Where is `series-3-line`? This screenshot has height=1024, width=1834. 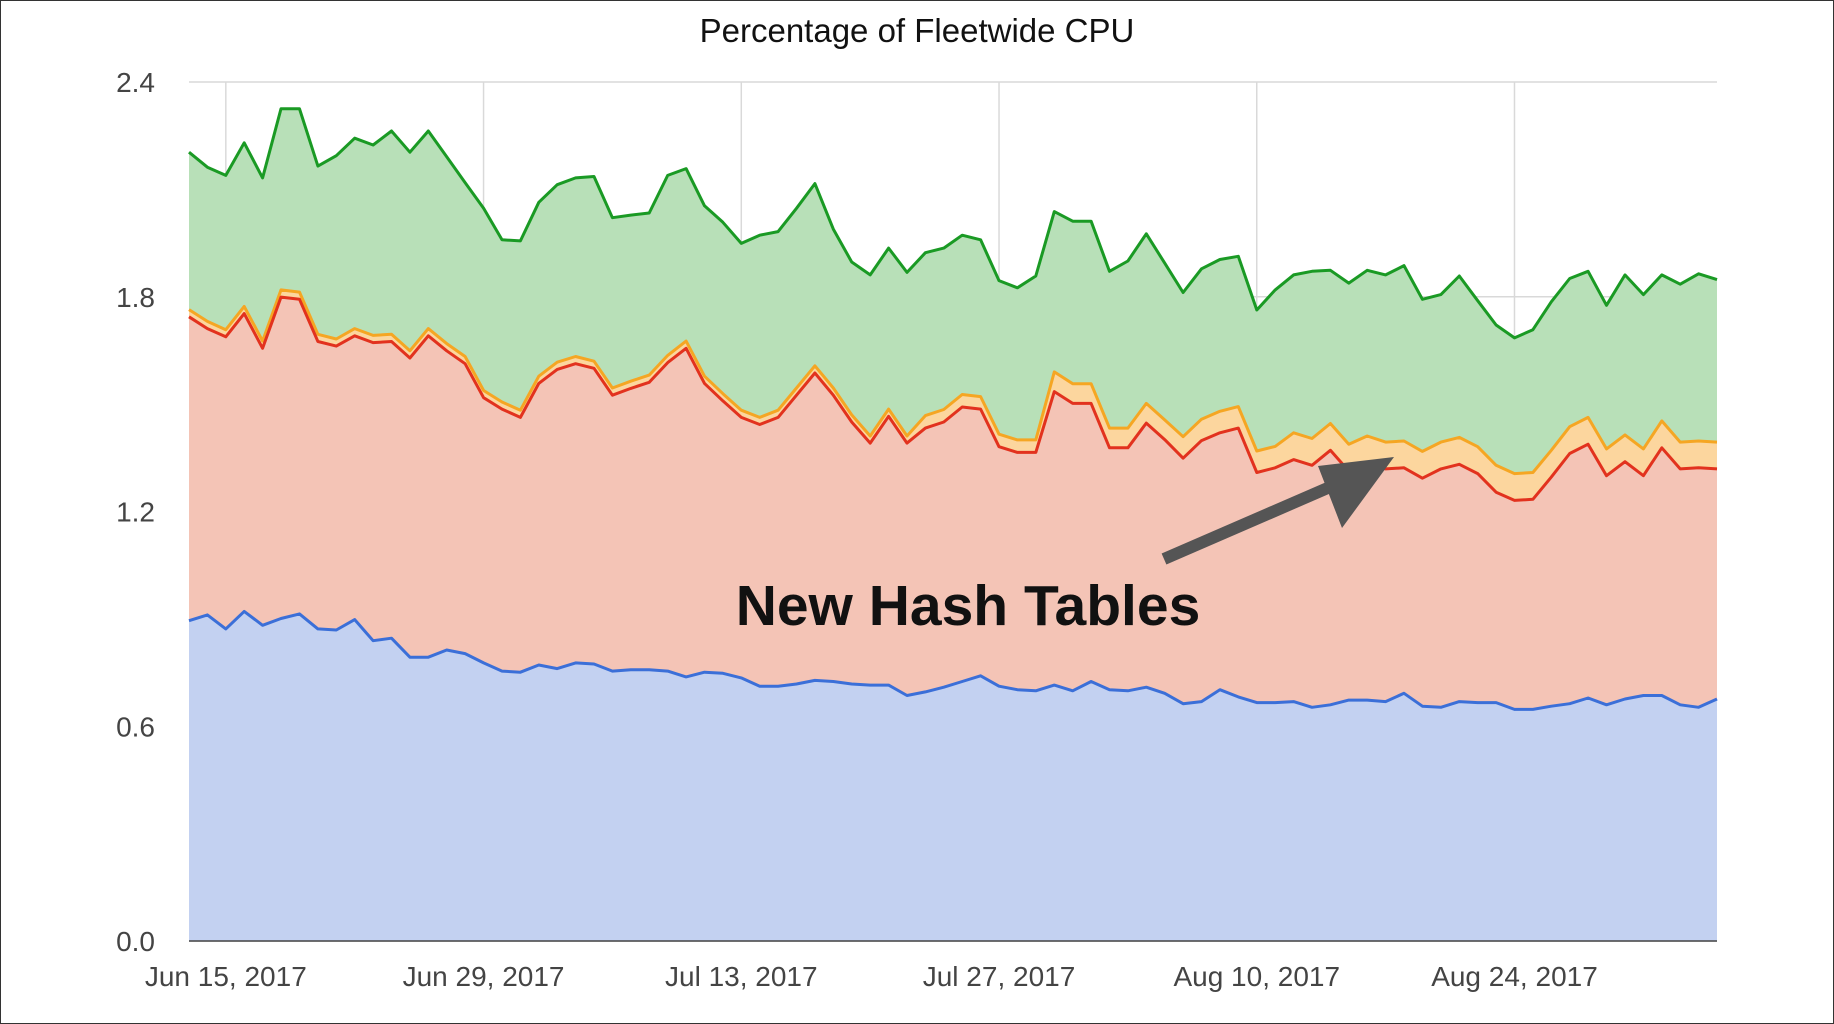 series-3-line is located at coordinates (953, 660).